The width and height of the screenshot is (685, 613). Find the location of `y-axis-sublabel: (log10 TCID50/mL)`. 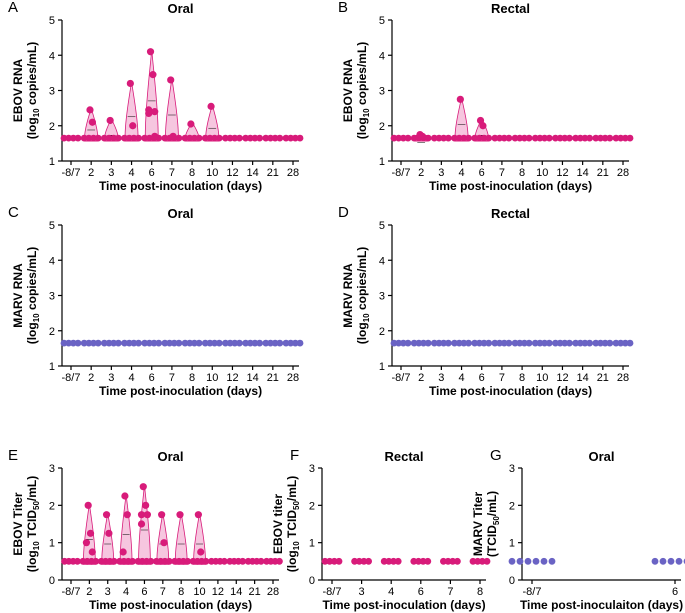

y-axis-sublabel: (log10 TCID50/mL) is located at coordinates (293, 524).